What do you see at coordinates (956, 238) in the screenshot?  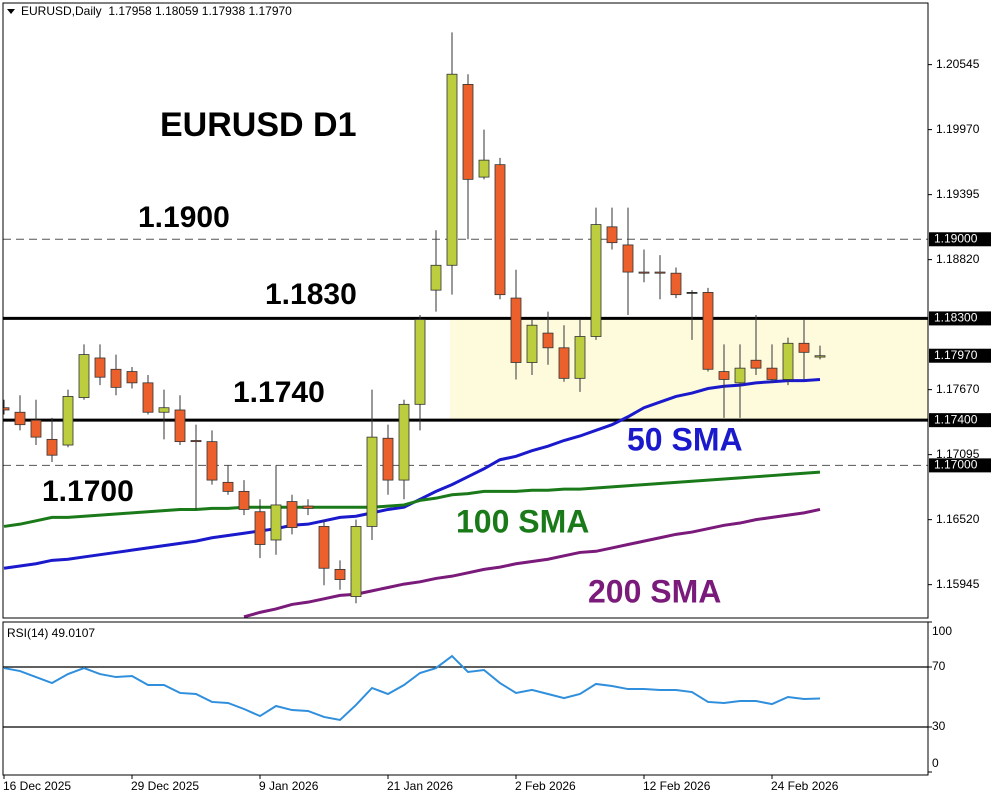 I see `price-level-label: 1.19000` at bounding box center [956, 238].